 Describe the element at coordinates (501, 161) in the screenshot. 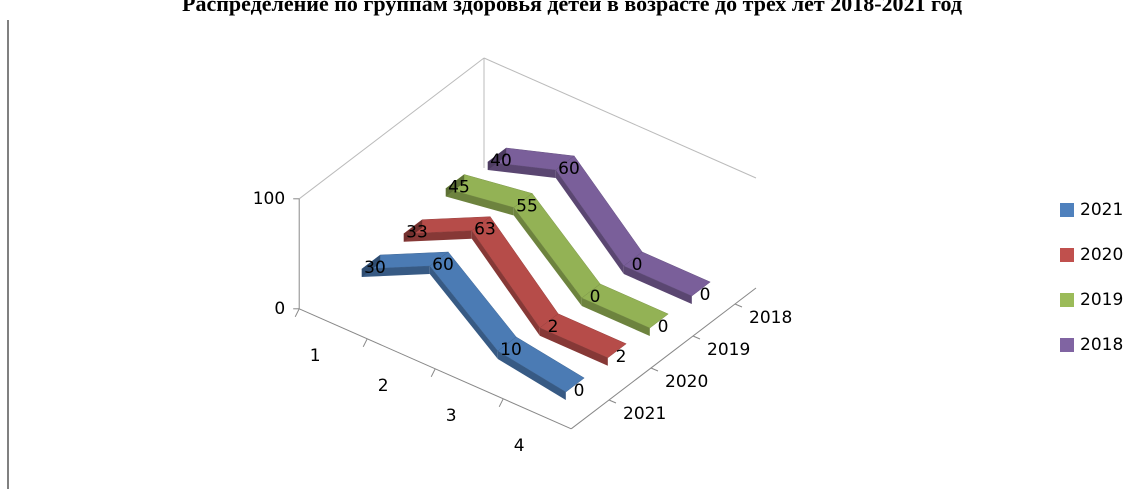

I see `data-label: 40` at that location.